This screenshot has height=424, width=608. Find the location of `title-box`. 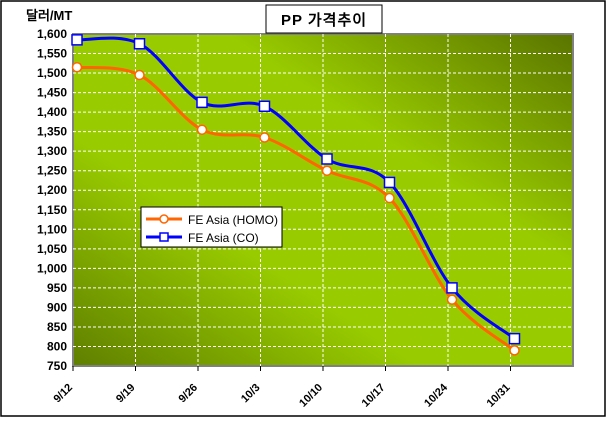

title-box is located at coordinates (324, 19).